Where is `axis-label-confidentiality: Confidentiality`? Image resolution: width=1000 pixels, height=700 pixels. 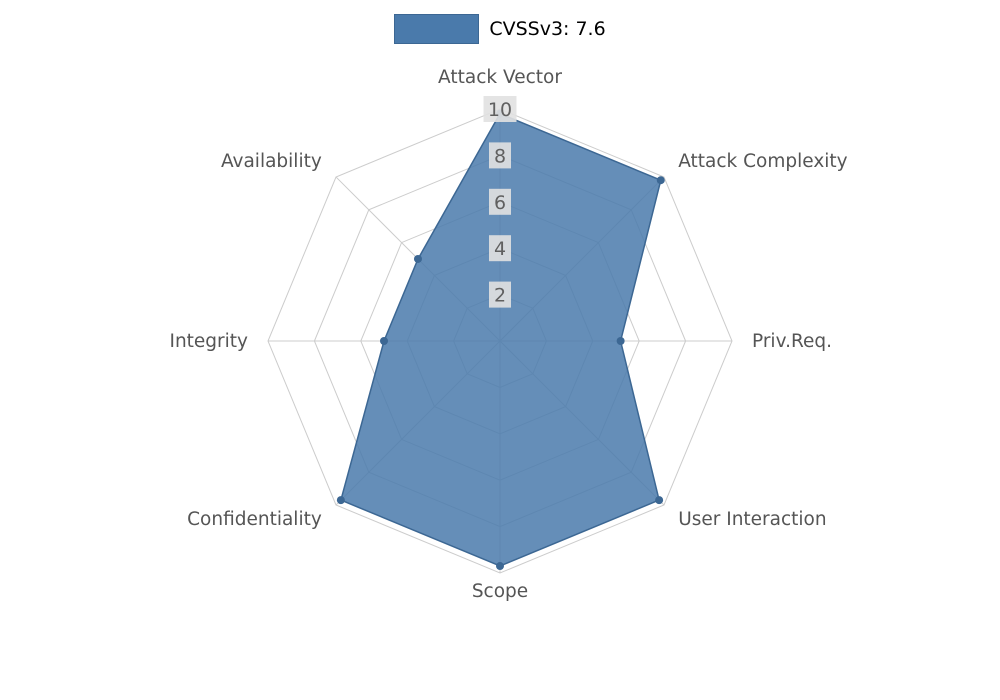
axis-label-confidentiality: Confidentiality is located at coordinates (254, 519).